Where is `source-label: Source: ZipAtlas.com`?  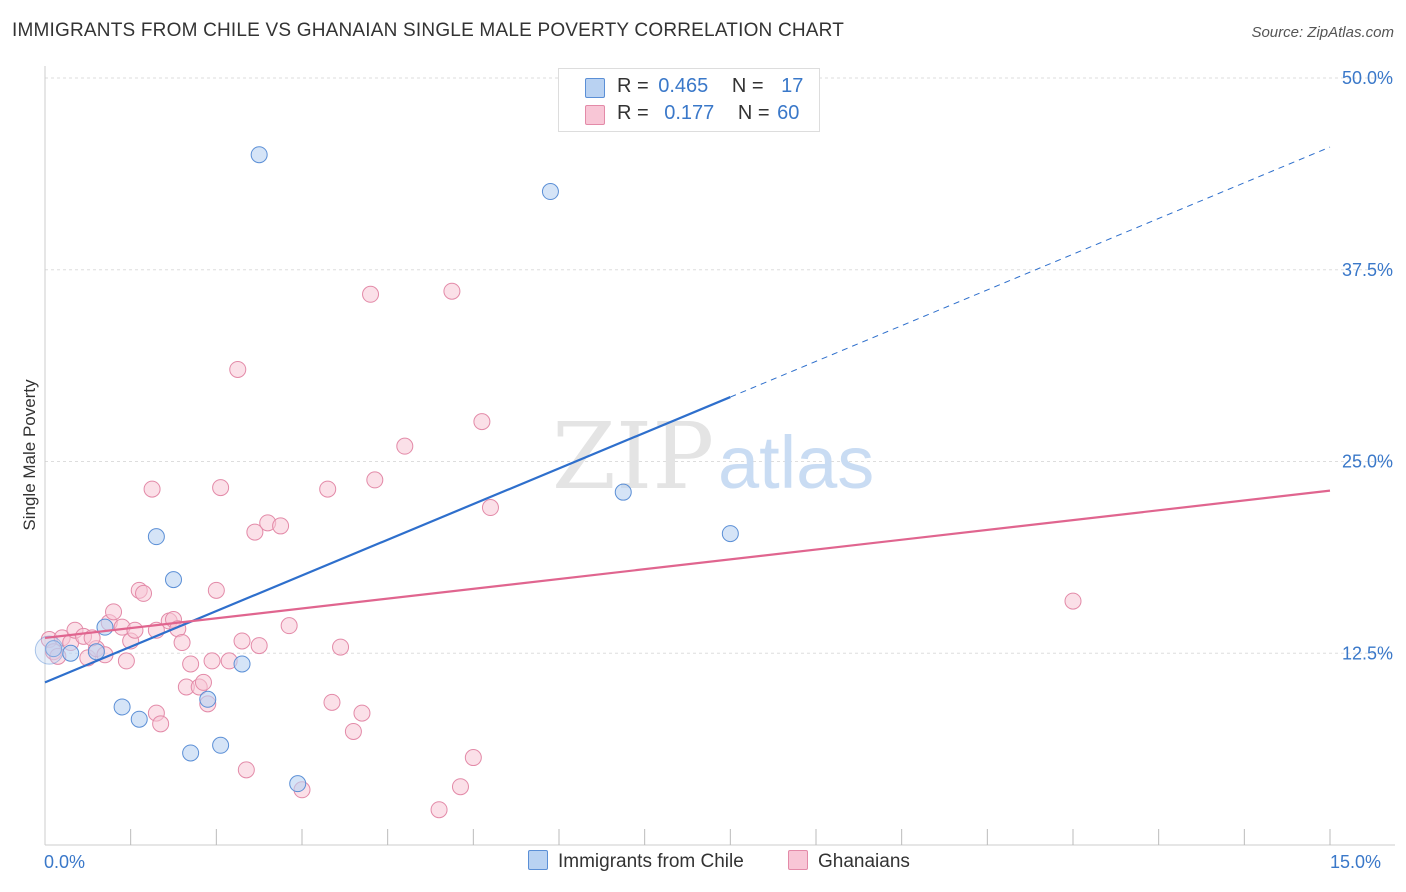
source-label: Source: ZipAtlas.com is located at coordinates (1322, 32).